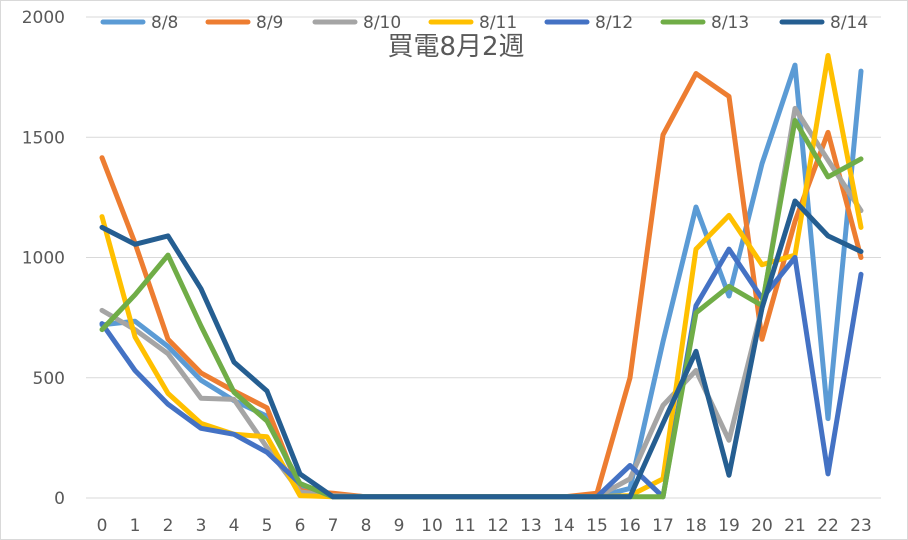  Describe the element at coordinates (59, 499) in the screenshot. I see `y-tick-label: 0` at that location.